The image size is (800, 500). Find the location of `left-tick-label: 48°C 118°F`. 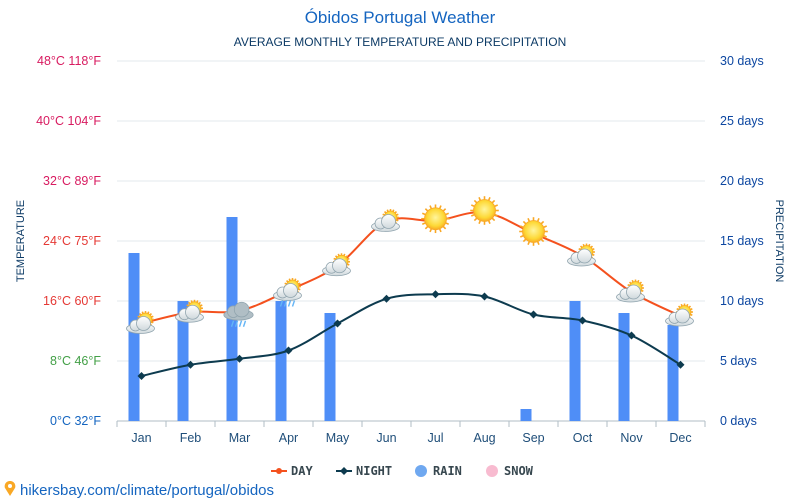

left-tick-label: 48°C 118°F is located at coordinates (69, 61).